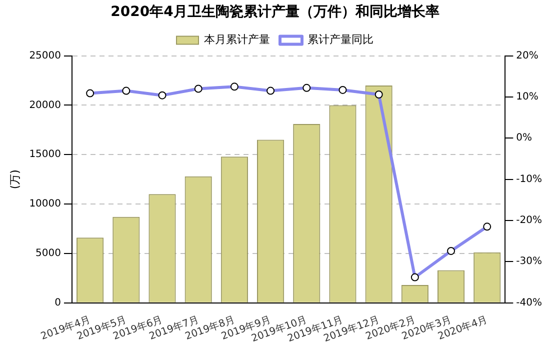 The height and width of the screenshot is (350, 550). What do you see at coordinates (529, 220) in the screenshot?
I see `y2-tick-label: -20%` at bounding box center [529, 220].